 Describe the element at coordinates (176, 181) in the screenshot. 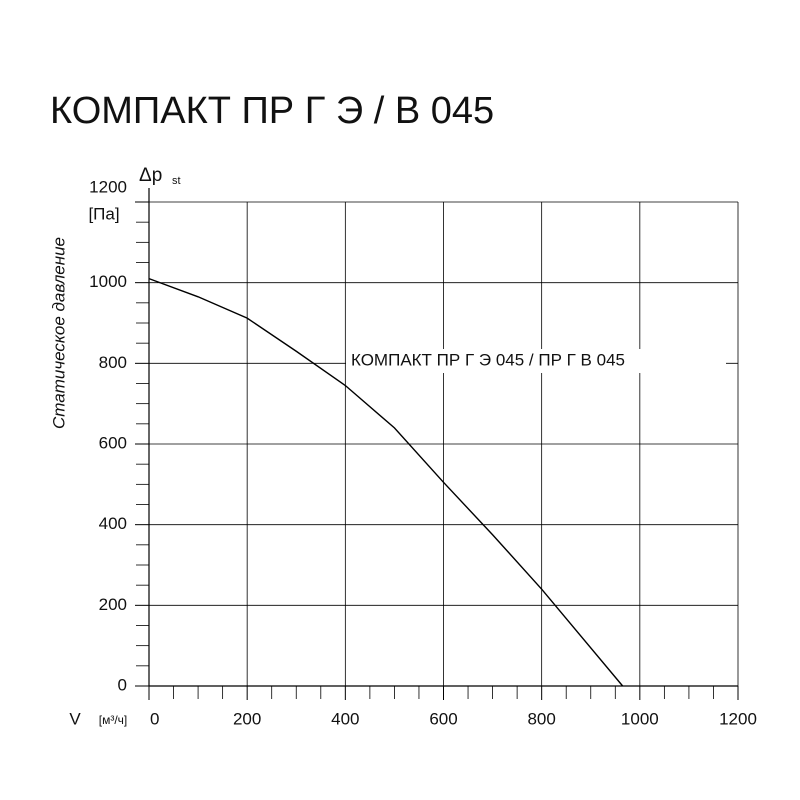

I see `y-symbol-sub: st` at that location.